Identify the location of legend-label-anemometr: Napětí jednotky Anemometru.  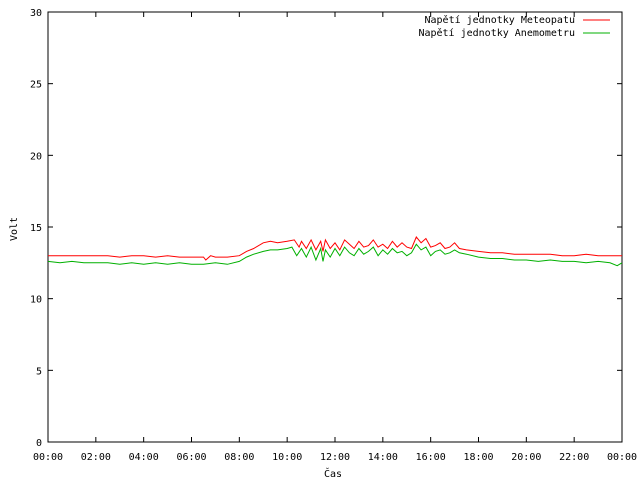
(496, 33).